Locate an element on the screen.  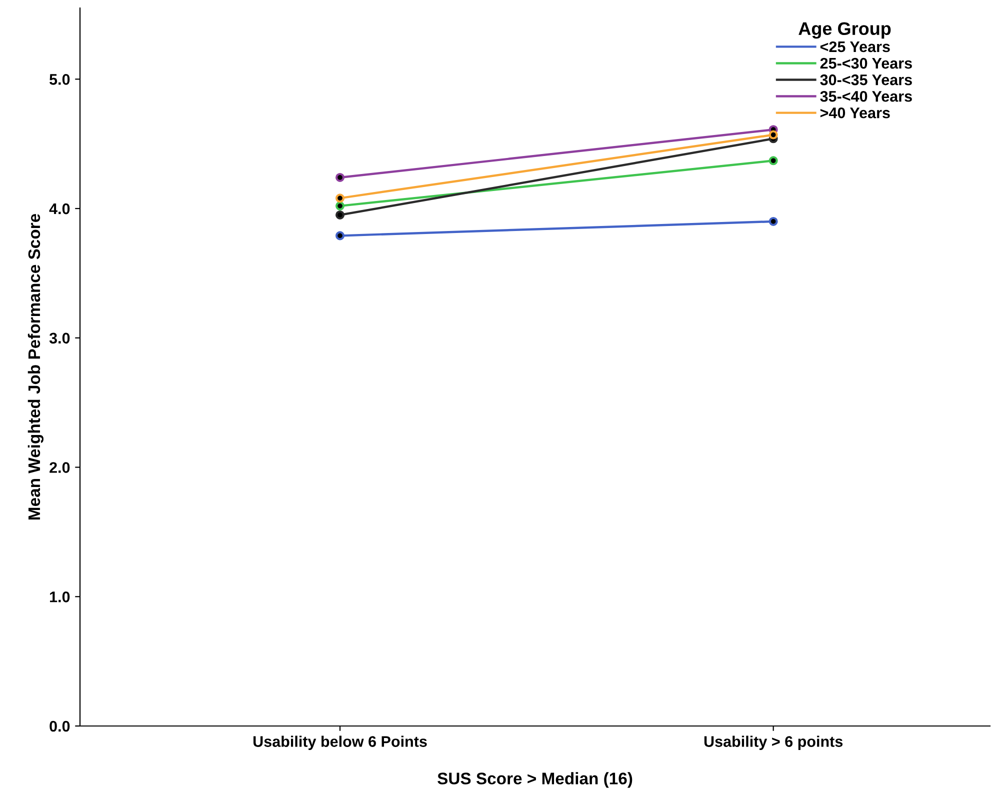
y-tick-label: 0.0 is located at coordinates (60, 726).